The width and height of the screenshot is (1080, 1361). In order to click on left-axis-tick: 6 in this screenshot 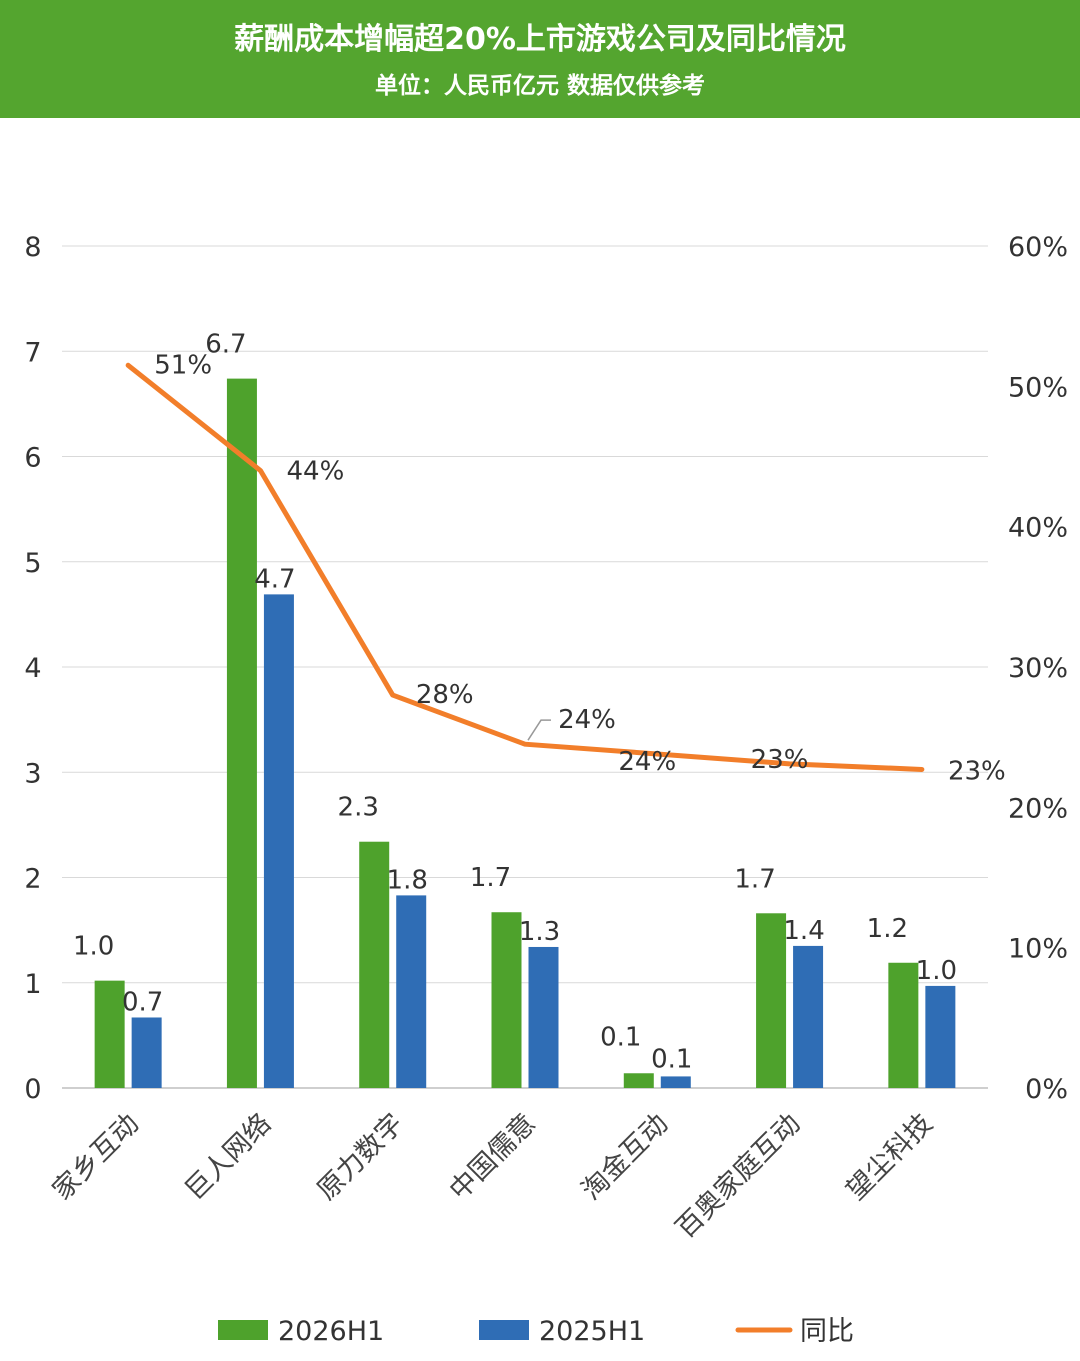, I will do `click(32, 458)`.